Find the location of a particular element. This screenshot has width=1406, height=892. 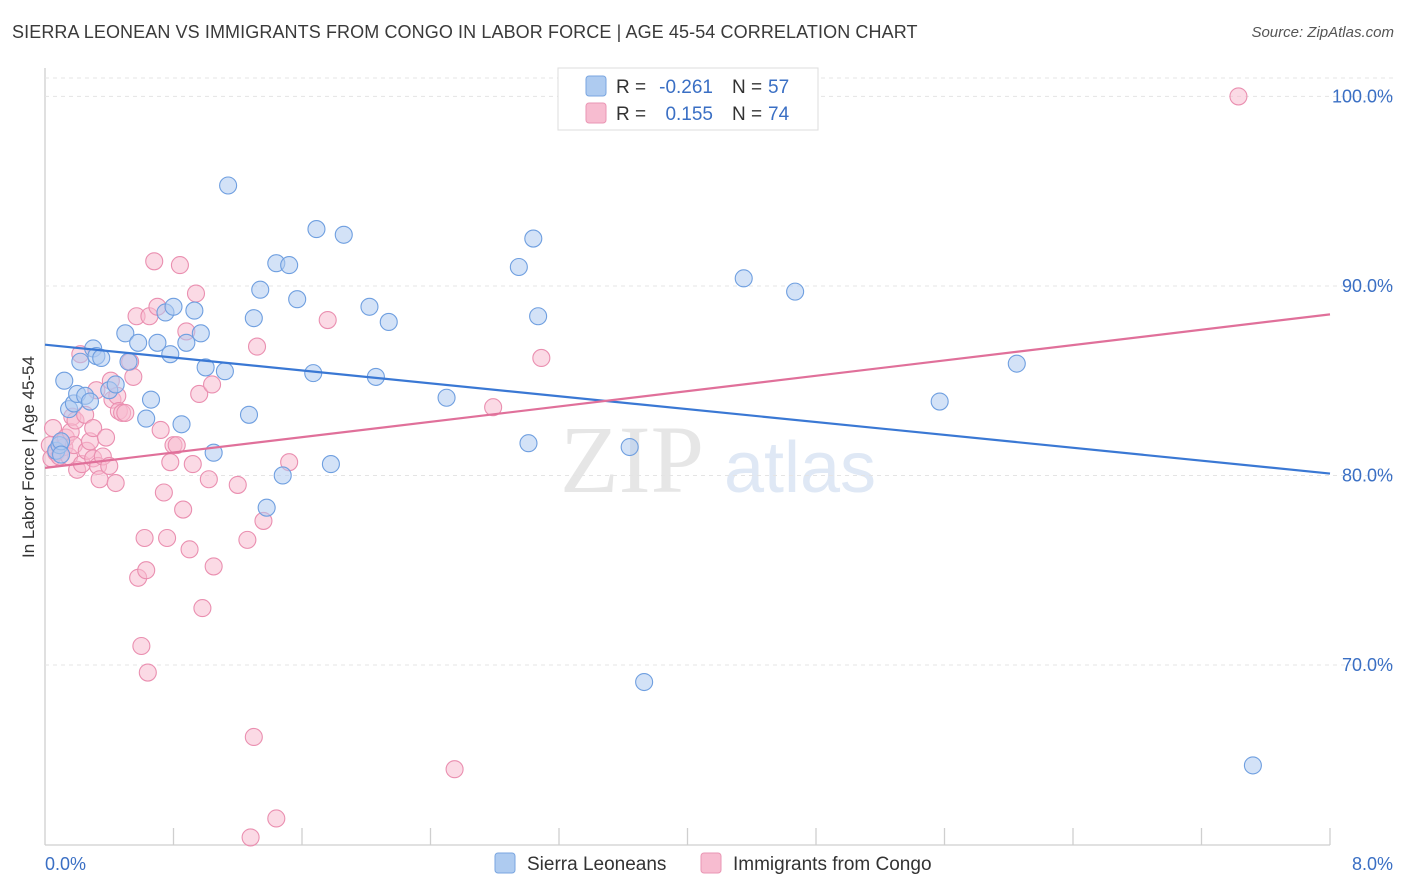

legend-n-value-1: 57 is located at coordinates (778, 87).